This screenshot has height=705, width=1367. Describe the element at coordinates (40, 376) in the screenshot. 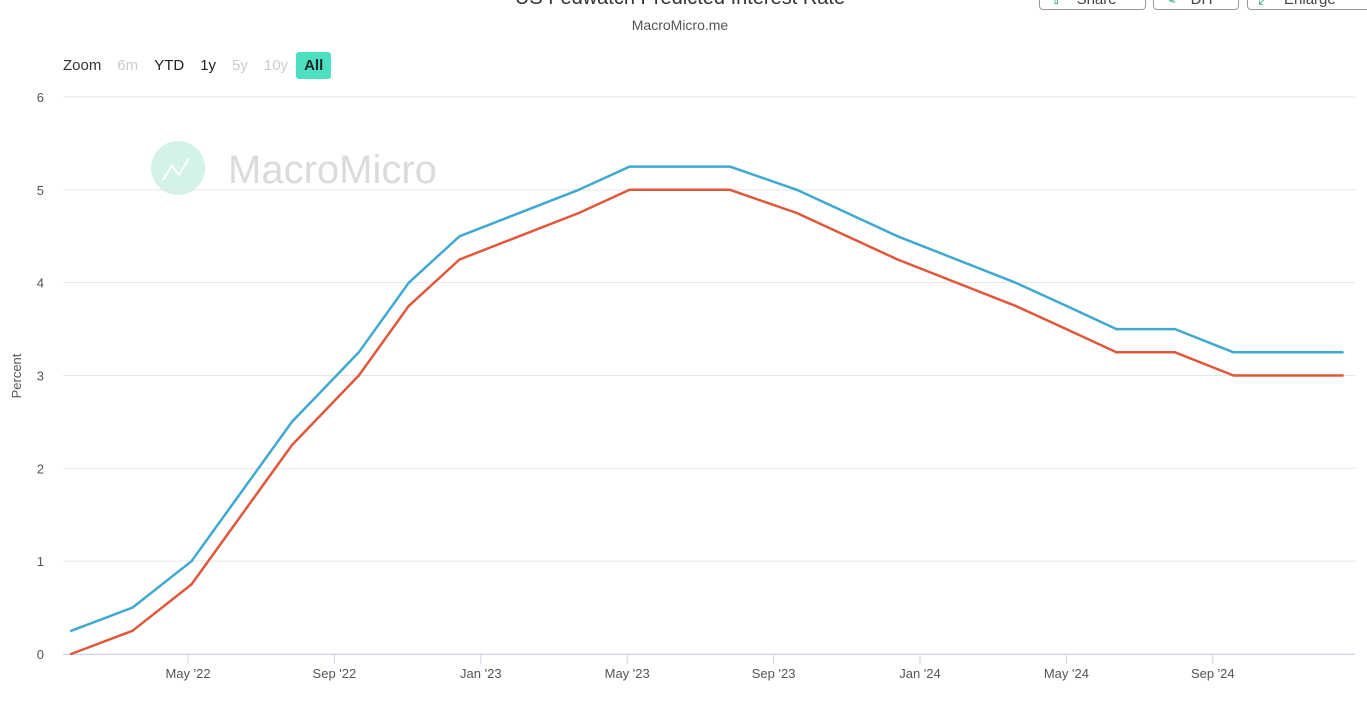

I see `y-tick-label: 3` at that location.